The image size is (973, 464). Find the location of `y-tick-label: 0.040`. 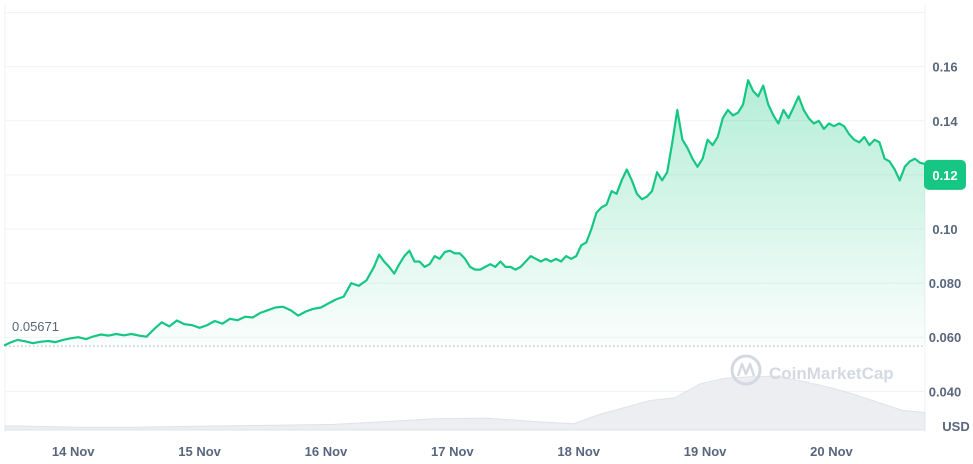

y-tick-label: 0.040 is located at coordinates (945, 391).